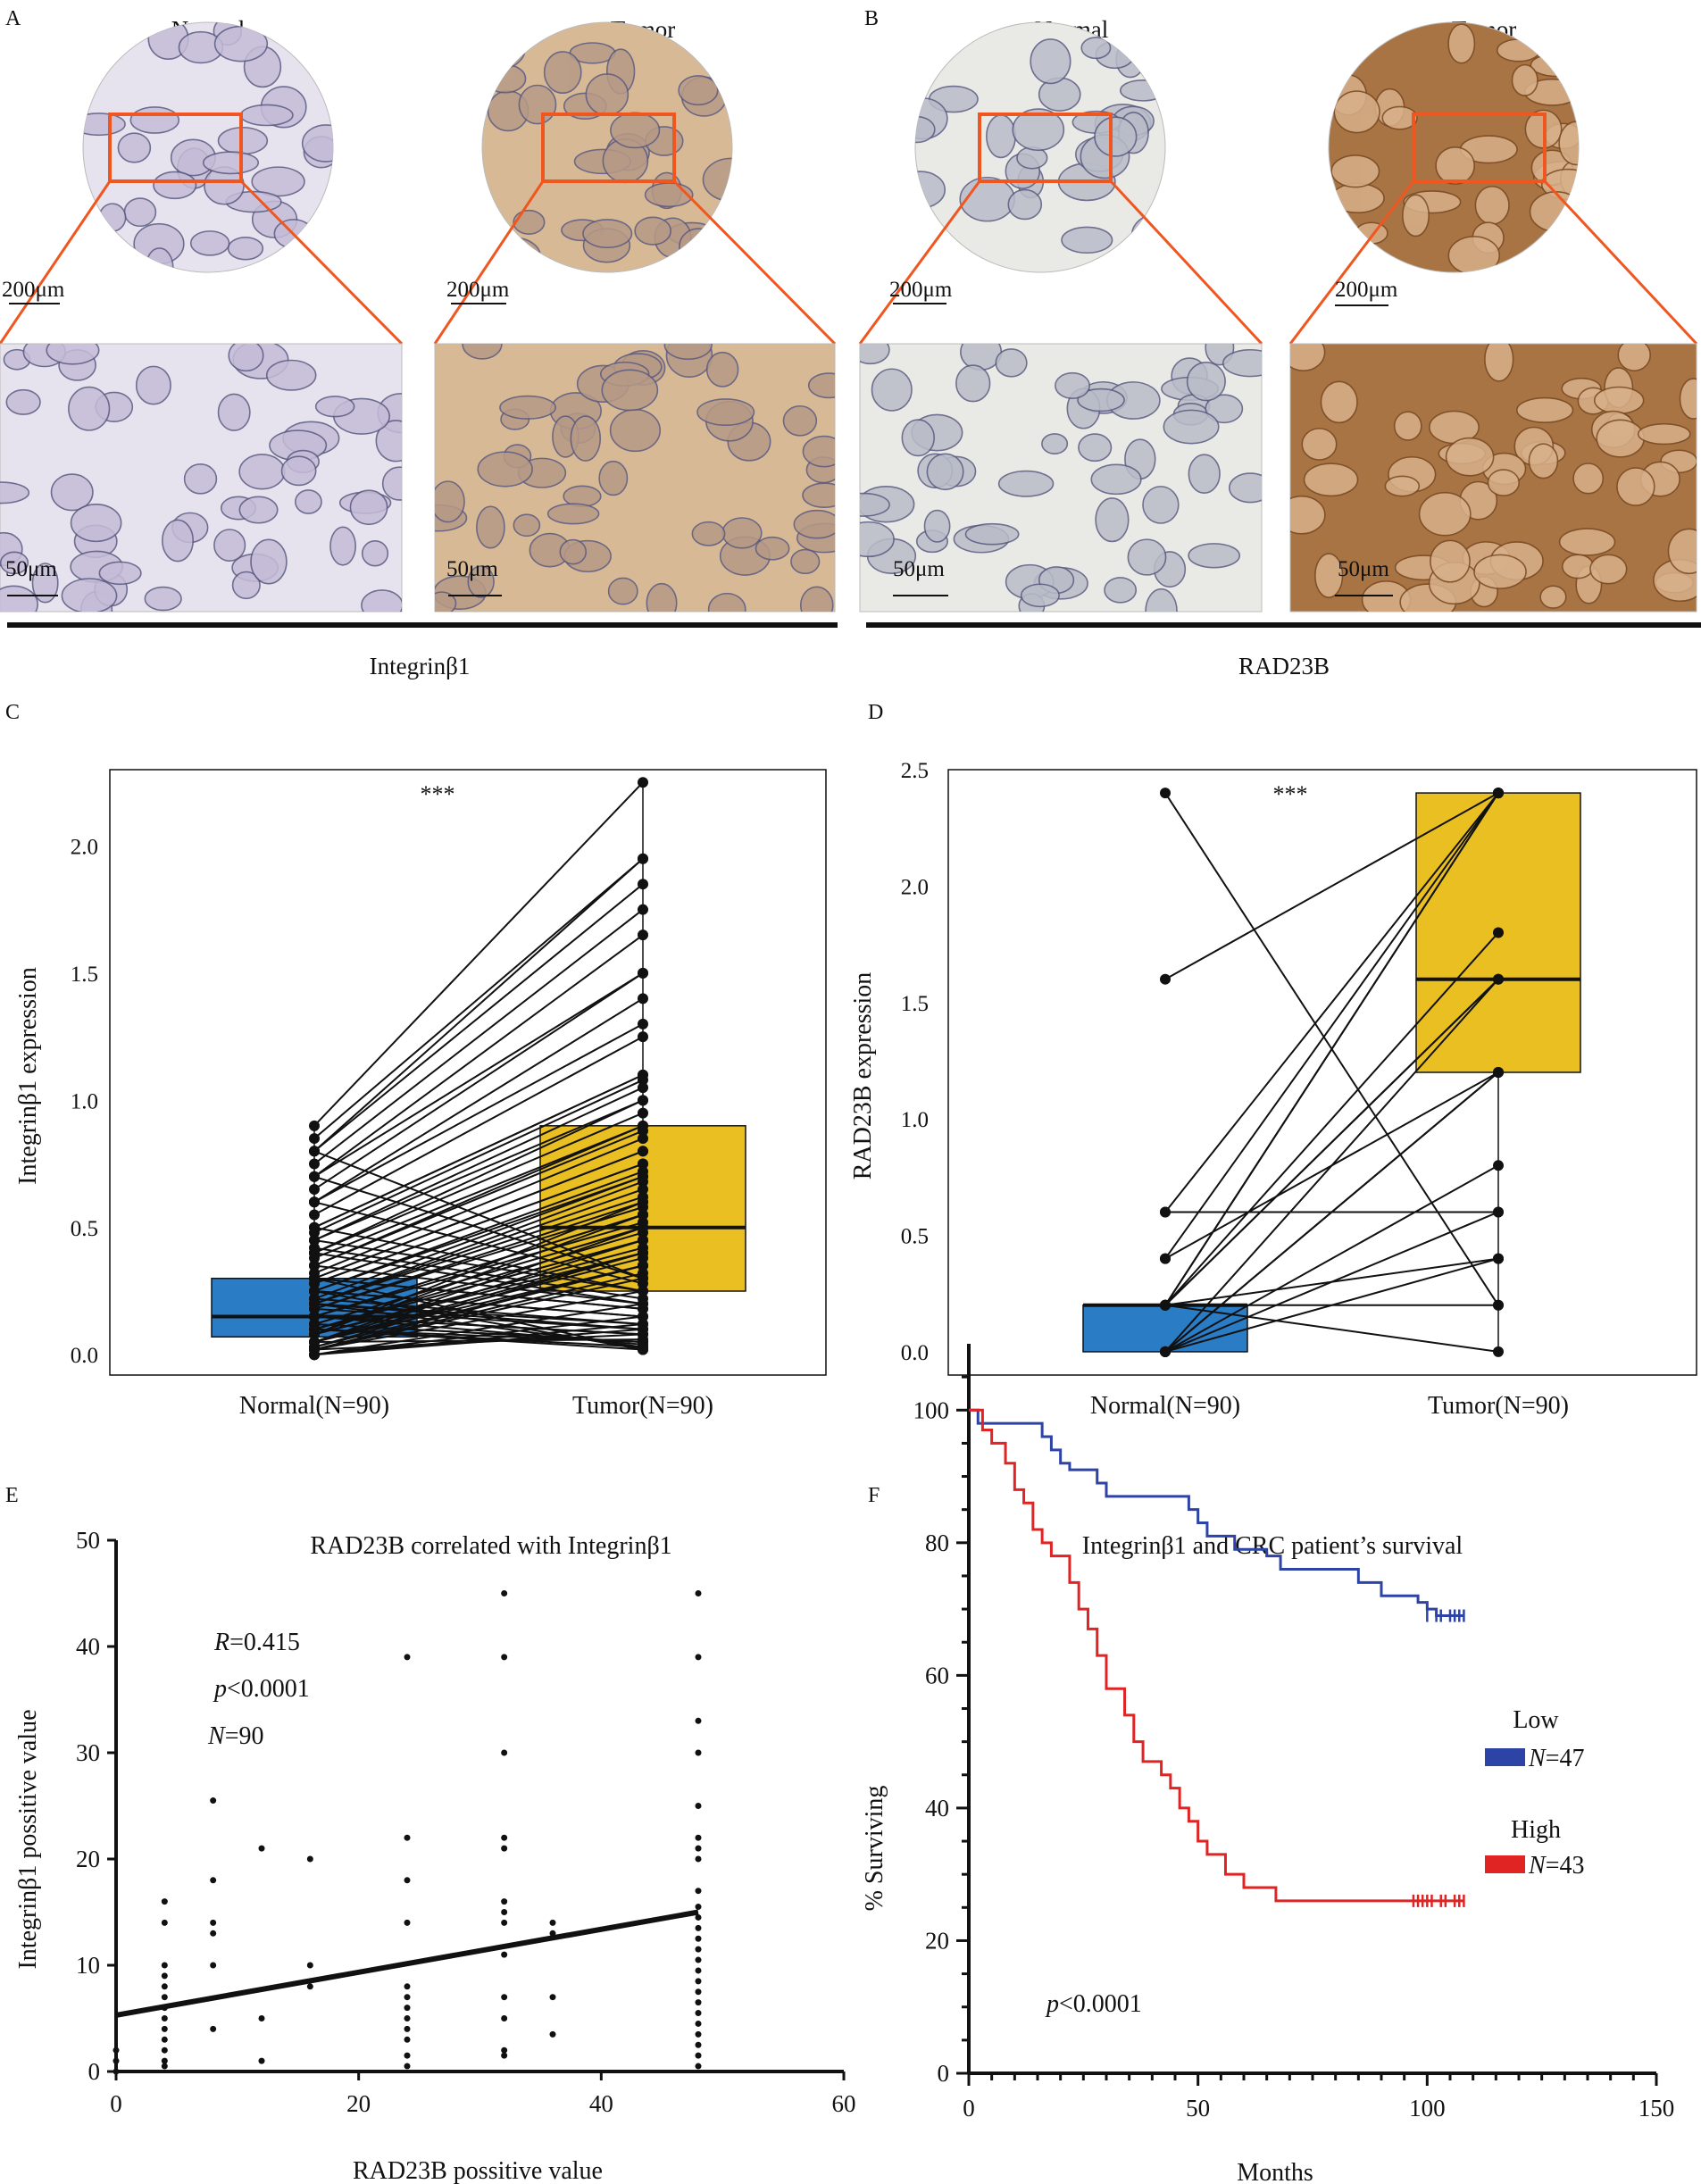 The image size is (1701, 2184). I want to click on x-tick-label: 50, so click(1198, 2108).